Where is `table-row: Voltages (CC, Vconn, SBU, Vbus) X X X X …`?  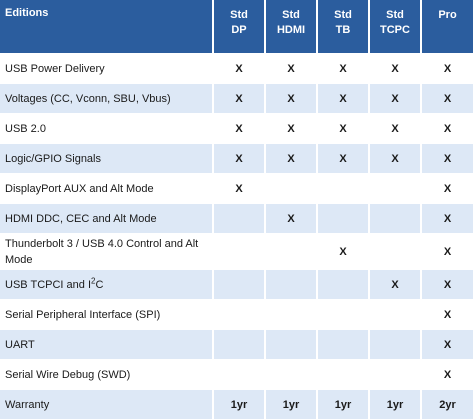
table-row: Voltages (CC, Vconn, SBU, Vbus) X X X X … is located at coordinates (236, 99).